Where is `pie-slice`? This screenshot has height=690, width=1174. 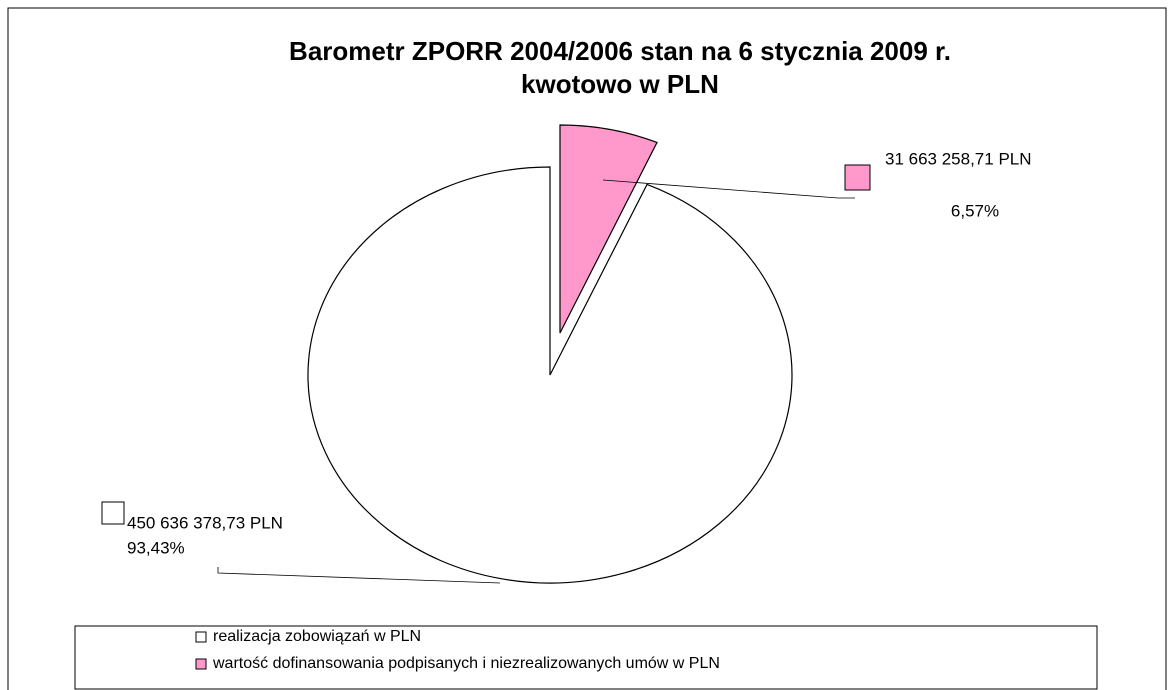
pie-slice is located at coordinates (608, 229).